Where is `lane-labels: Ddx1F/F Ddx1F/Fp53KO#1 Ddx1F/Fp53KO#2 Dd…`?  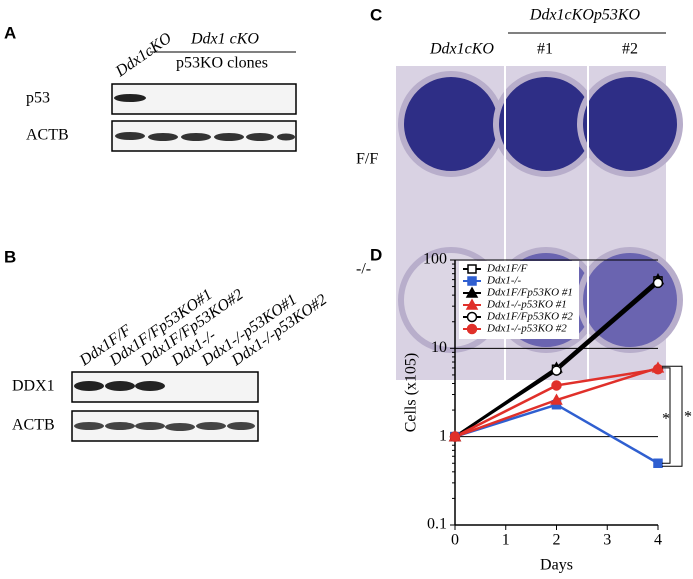 lane-labels: Ddx1F/F Ddx1F/Fp53KO#1 Ddx1F/Fp53KO#2 Dd… is located at coordinates (203, 328).